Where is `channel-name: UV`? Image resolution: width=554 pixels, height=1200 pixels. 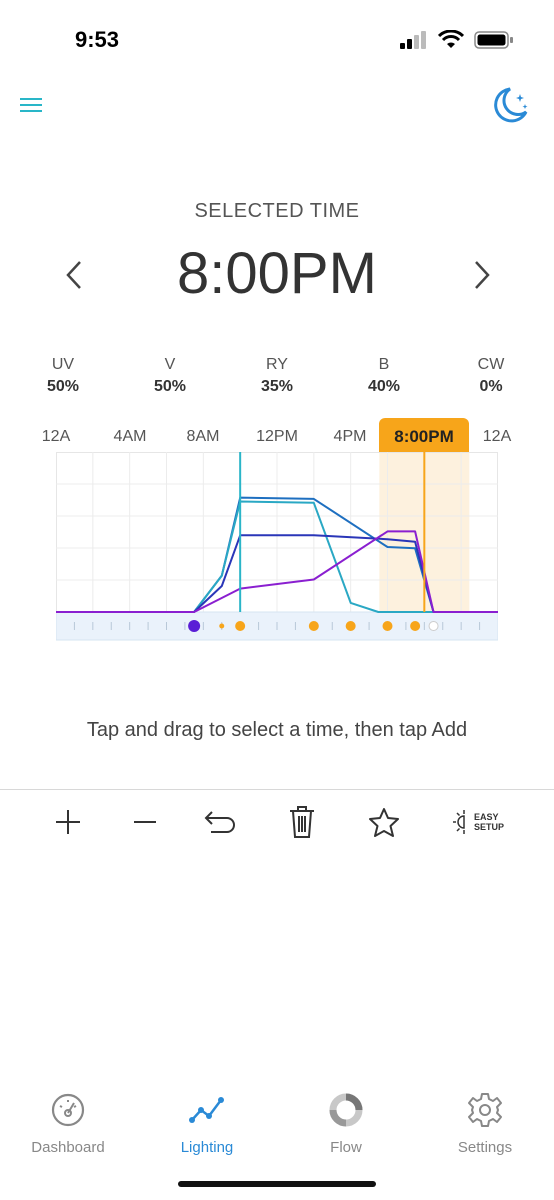 channel-name: UV is located at coordinates (63, 364).